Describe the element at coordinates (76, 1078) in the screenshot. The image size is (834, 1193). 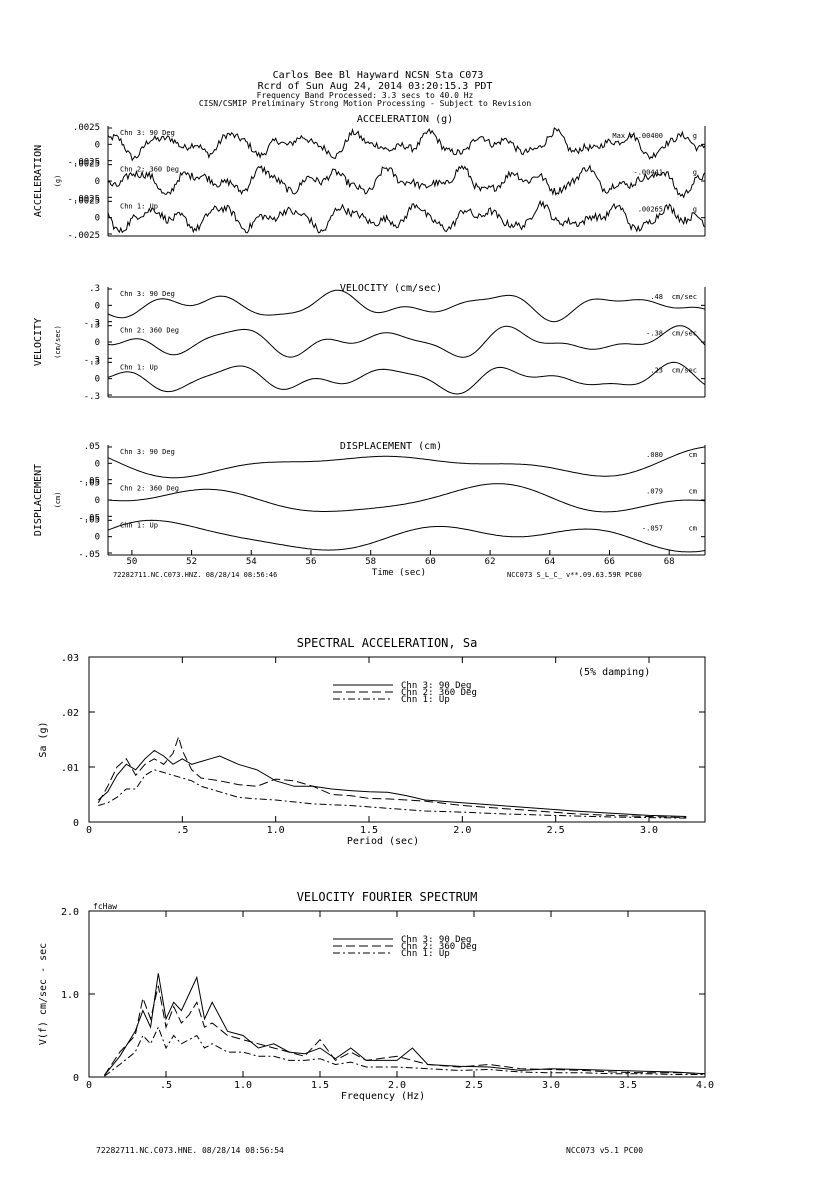
I see `y-tick-label: 0` at that location.